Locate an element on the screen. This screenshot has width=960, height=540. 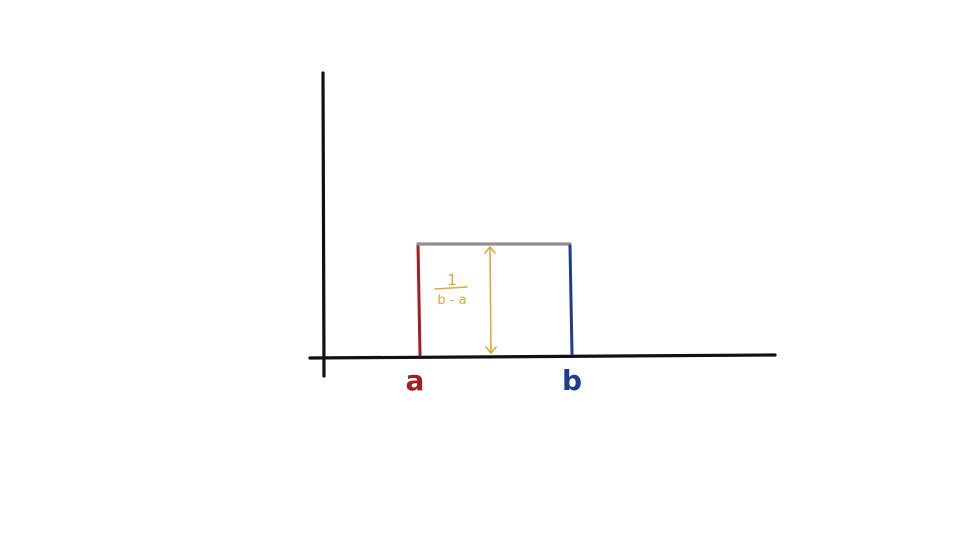
label-b: b is located at coordinates (572, 380).